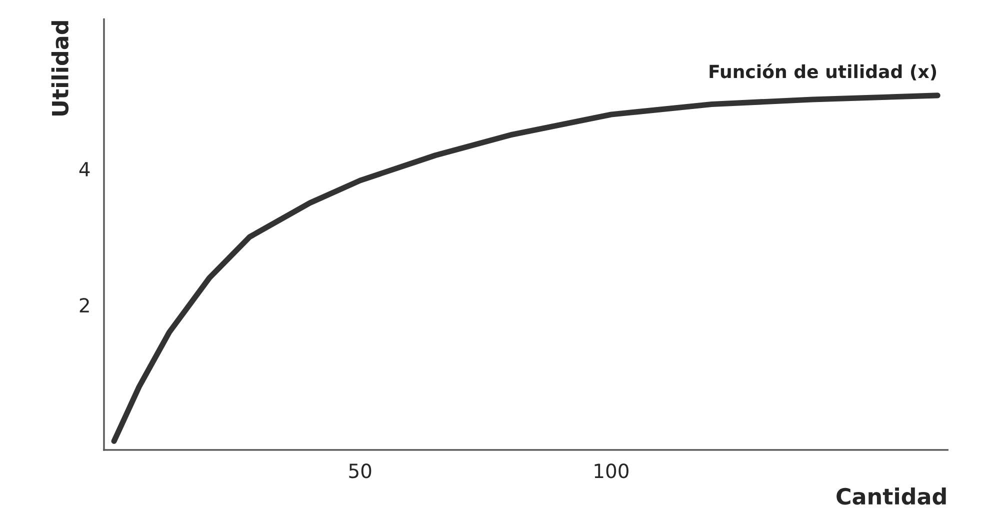 The height and width of the screenshot is (519, 981). I want to click on y-tick-label: 2, so click(84, 305).